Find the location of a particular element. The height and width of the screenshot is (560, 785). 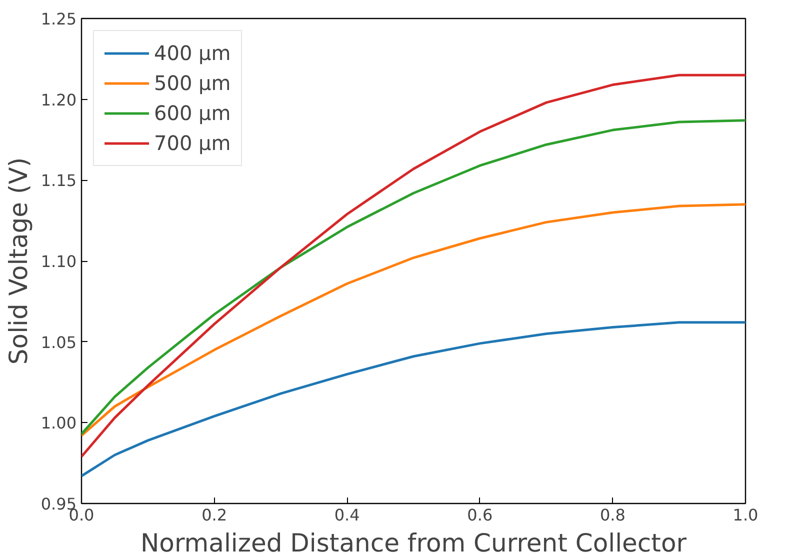

y-tick-label: 1.10 is located at coordinates (58, 261).